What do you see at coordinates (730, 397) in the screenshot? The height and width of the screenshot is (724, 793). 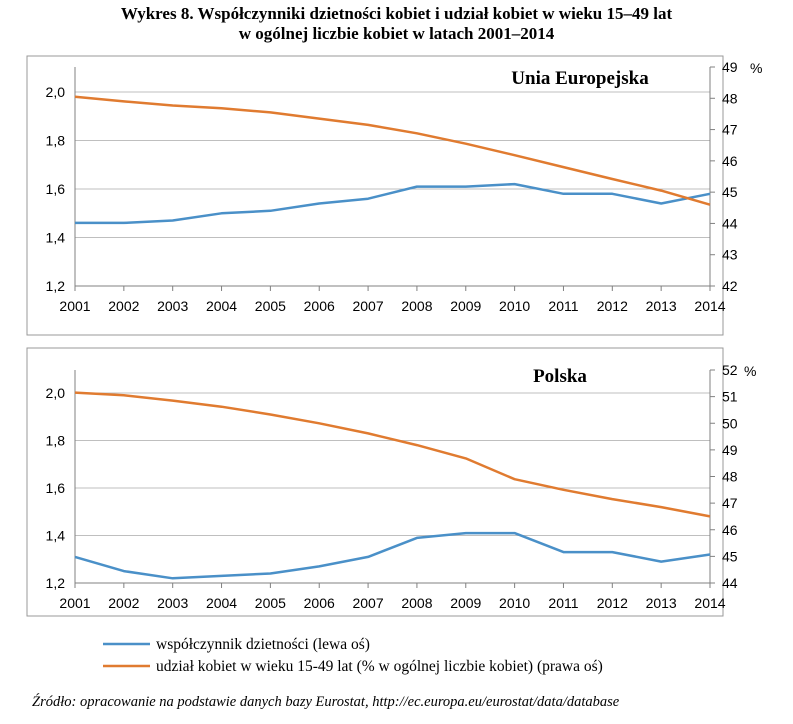 I see `right-tick-label: 51` at bounding box center [730, 397].